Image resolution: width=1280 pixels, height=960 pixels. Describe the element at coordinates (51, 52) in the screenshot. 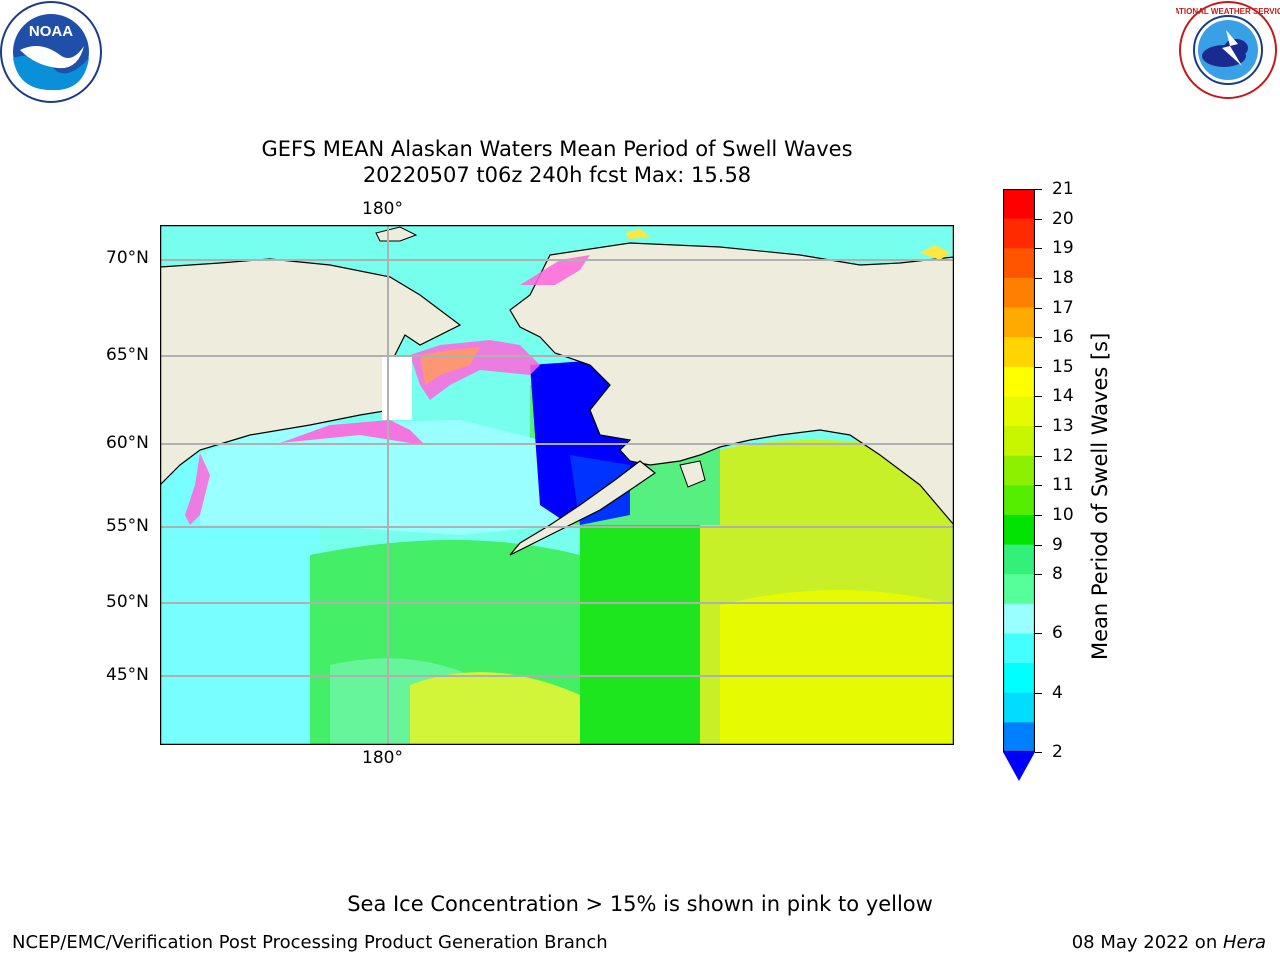

I see `noaa-logo: NOAA` at that location.